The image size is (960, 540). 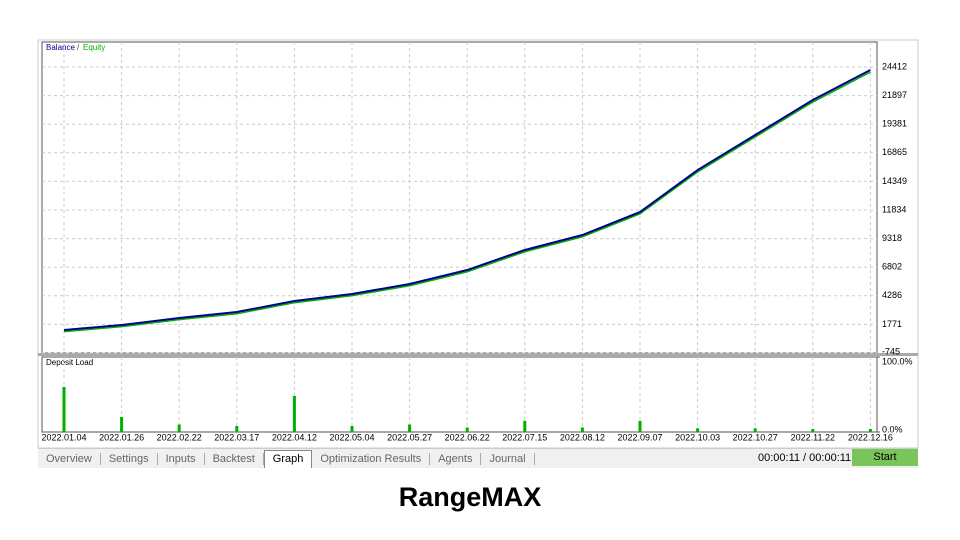 What do you see at coordinates (892, 324) in the screenshot?
I see `y-tick-label: 1771` at bounding box center [892, 324].